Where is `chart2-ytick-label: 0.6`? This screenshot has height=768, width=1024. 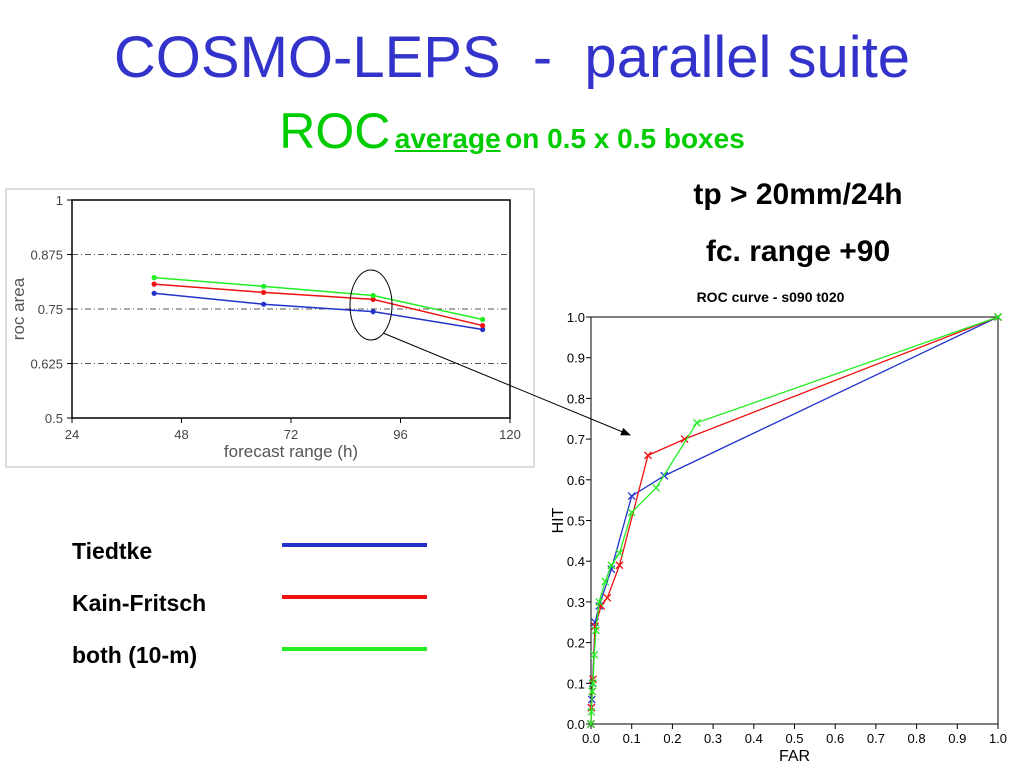
chart2-ytick-label: 0.6 is located at coordinates (576, 480).